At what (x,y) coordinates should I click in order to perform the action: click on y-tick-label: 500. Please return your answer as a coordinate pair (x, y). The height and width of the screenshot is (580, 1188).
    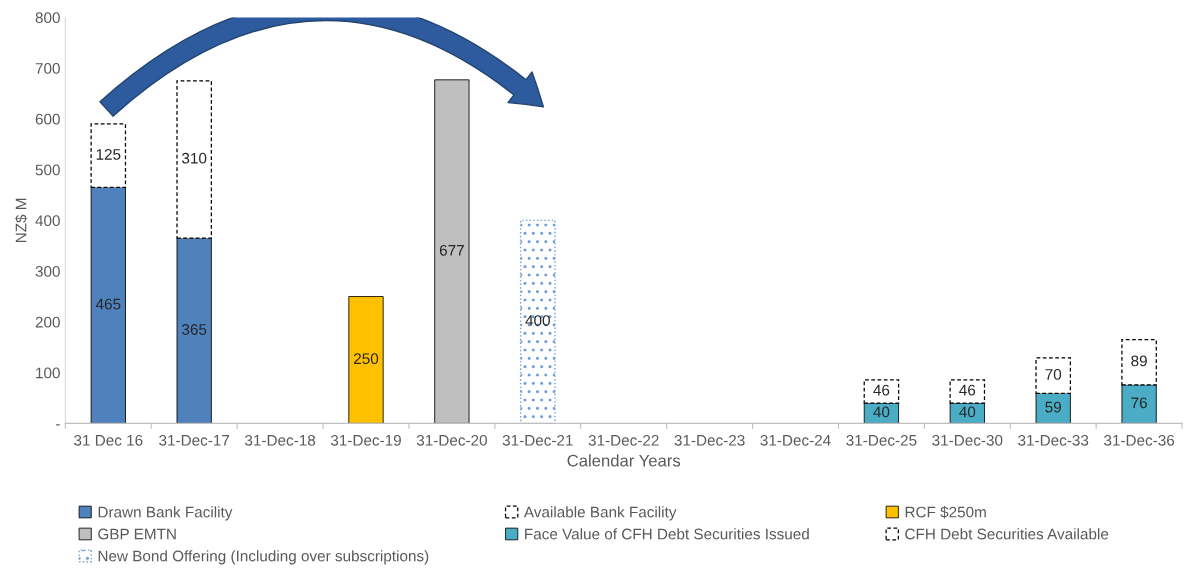
    Looking at the image, I should click on (47, 170).